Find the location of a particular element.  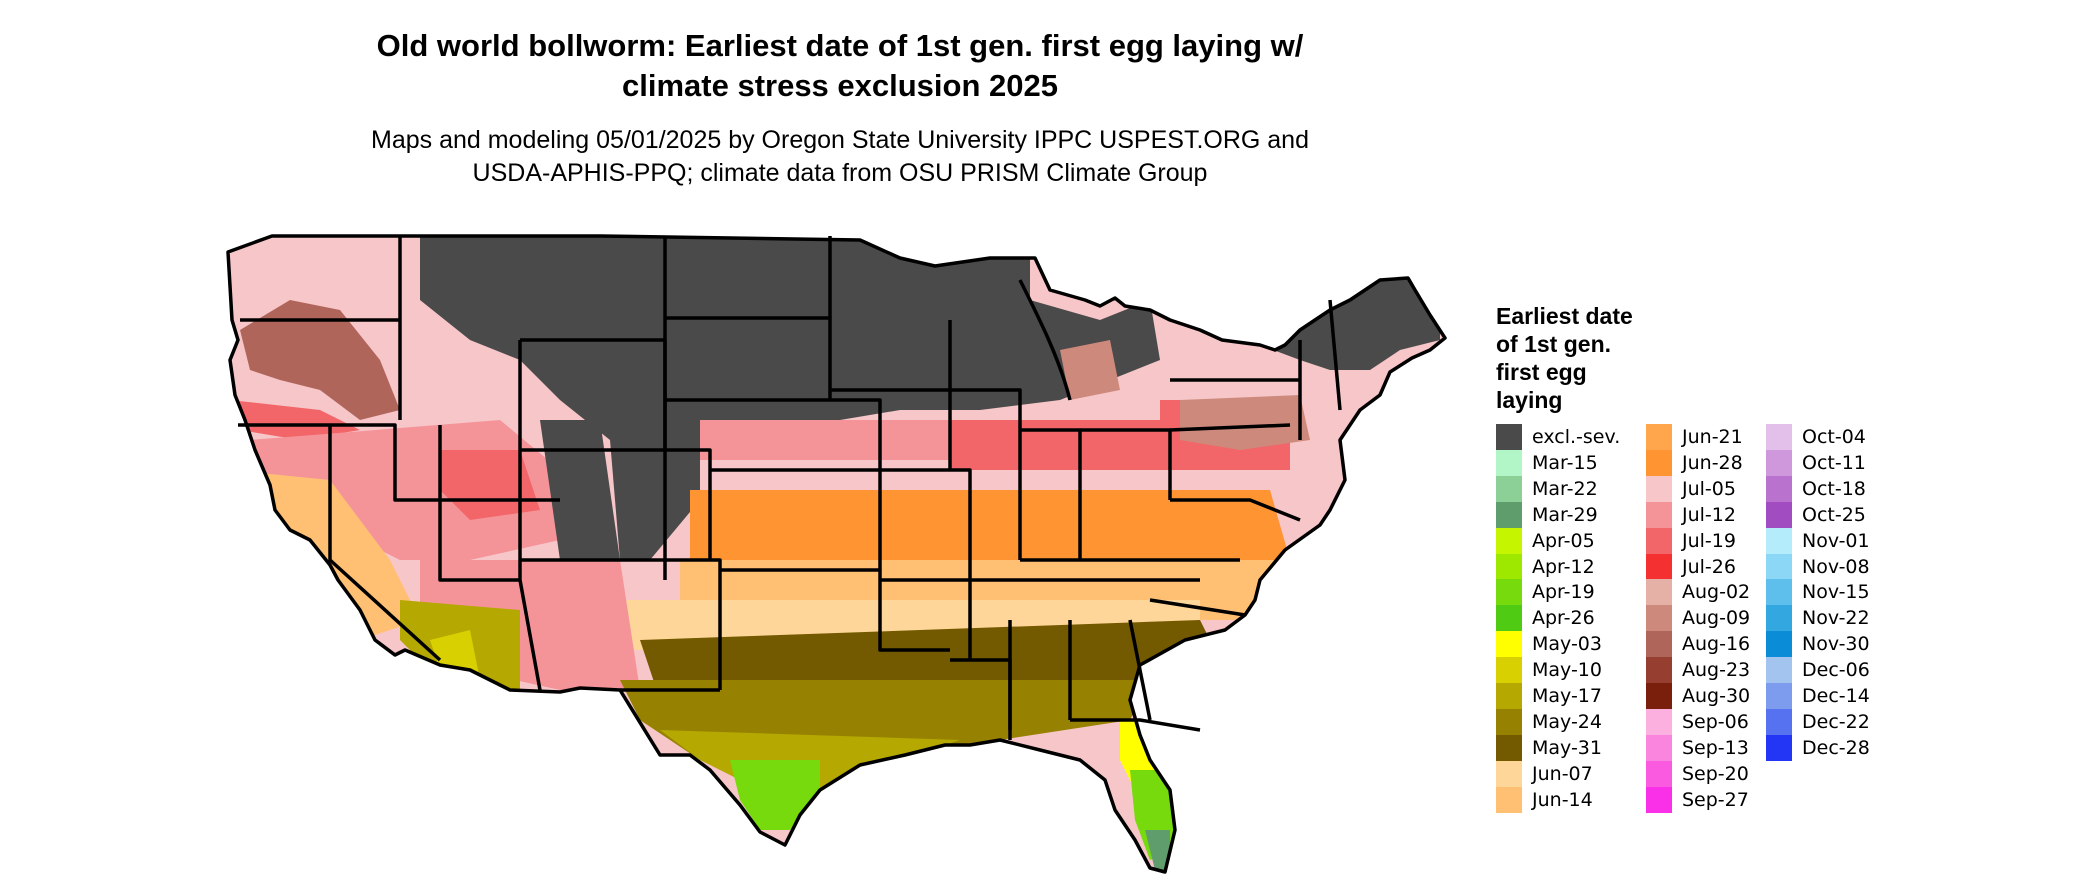

legend-item: May-03 is located at coordinates (1571, 644).